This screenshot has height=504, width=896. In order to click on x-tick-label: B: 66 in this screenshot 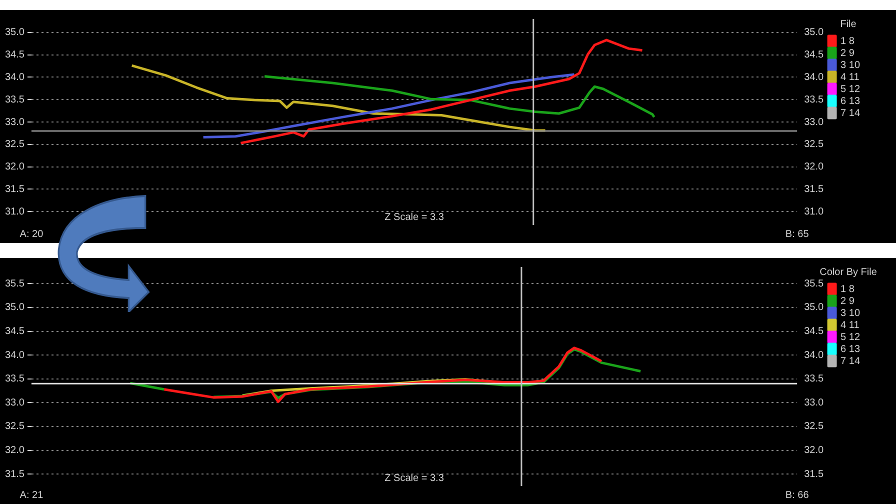, I will do `click(797, 495)`.